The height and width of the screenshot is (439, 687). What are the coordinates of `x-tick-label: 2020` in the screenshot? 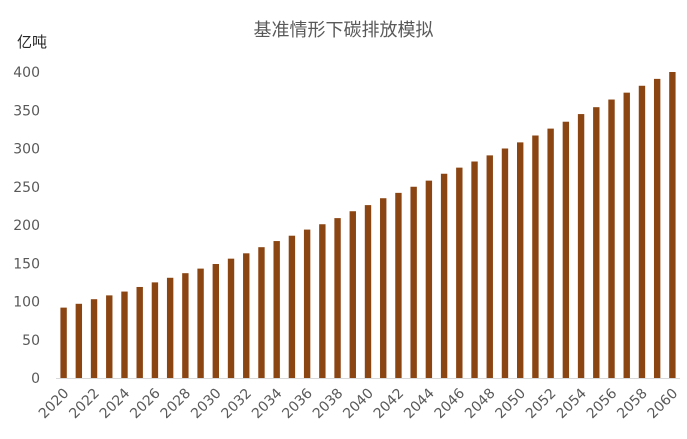 It's located at (54, 404).